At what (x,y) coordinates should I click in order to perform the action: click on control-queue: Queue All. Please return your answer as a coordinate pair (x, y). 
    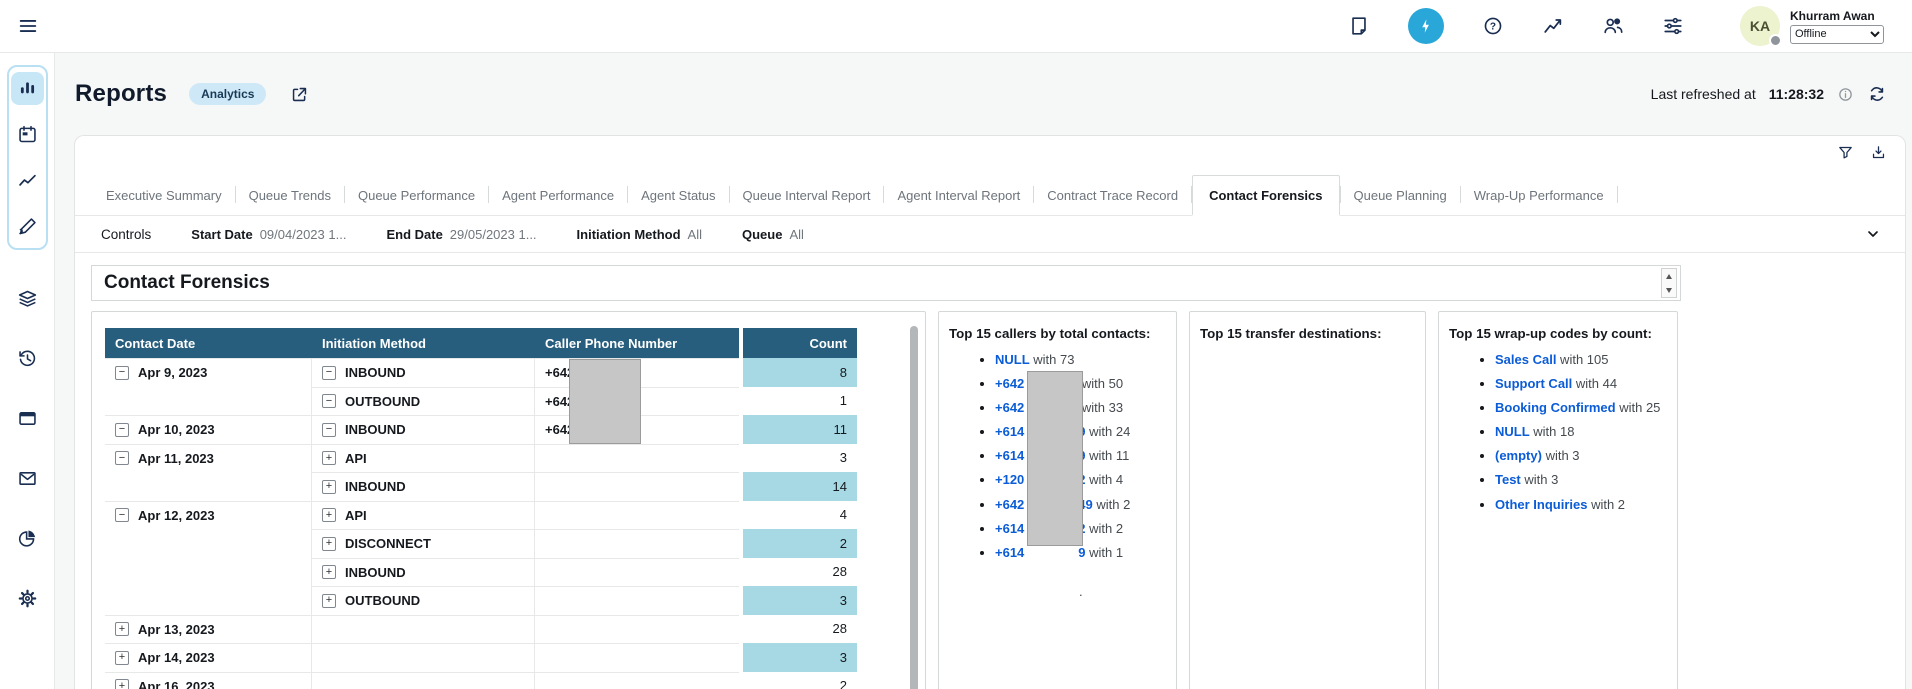
    Looking at the image, I should click on (773, 234).